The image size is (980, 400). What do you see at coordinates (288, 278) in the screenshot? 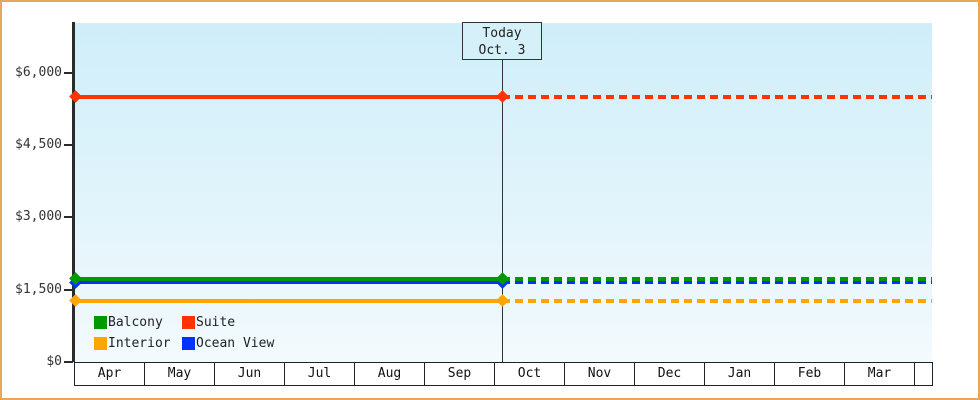
I see `series-line-balcony-solid` at bounding box center [288, 278].